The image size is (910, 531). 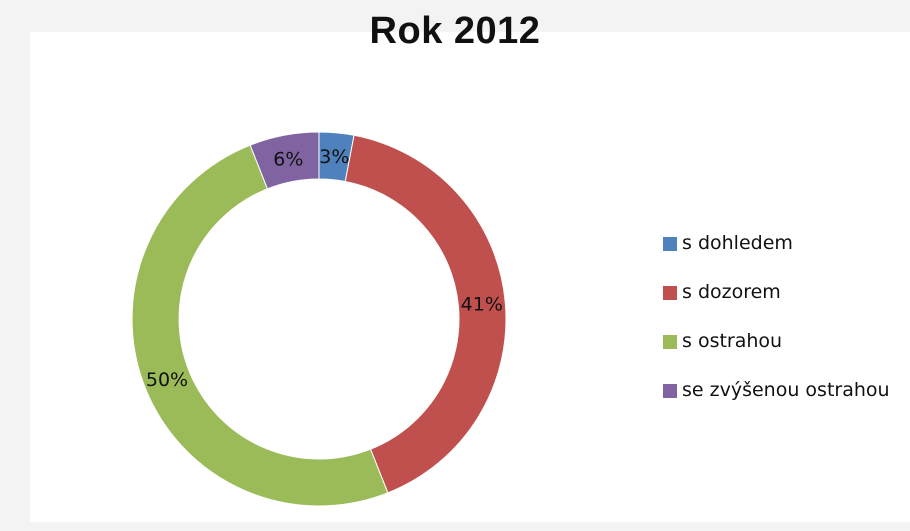 I want to click on legend-label: s ostrahou, so click(x=732, y=341).